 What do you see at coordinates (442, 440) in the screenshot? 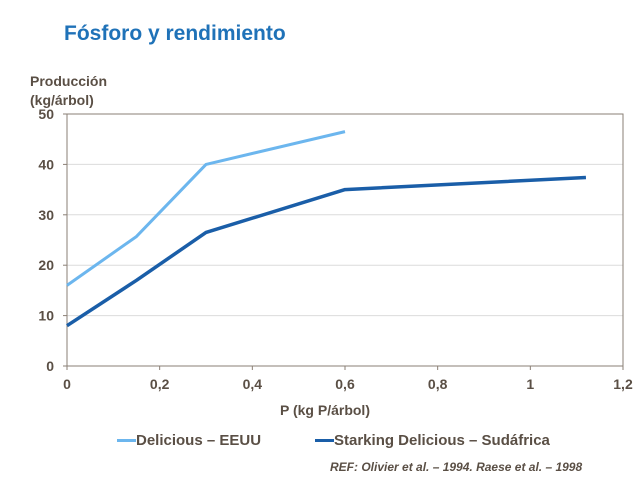
I see `legend-label: Starking Delicious – Sudáfrica` at bounding box center [442, 440].